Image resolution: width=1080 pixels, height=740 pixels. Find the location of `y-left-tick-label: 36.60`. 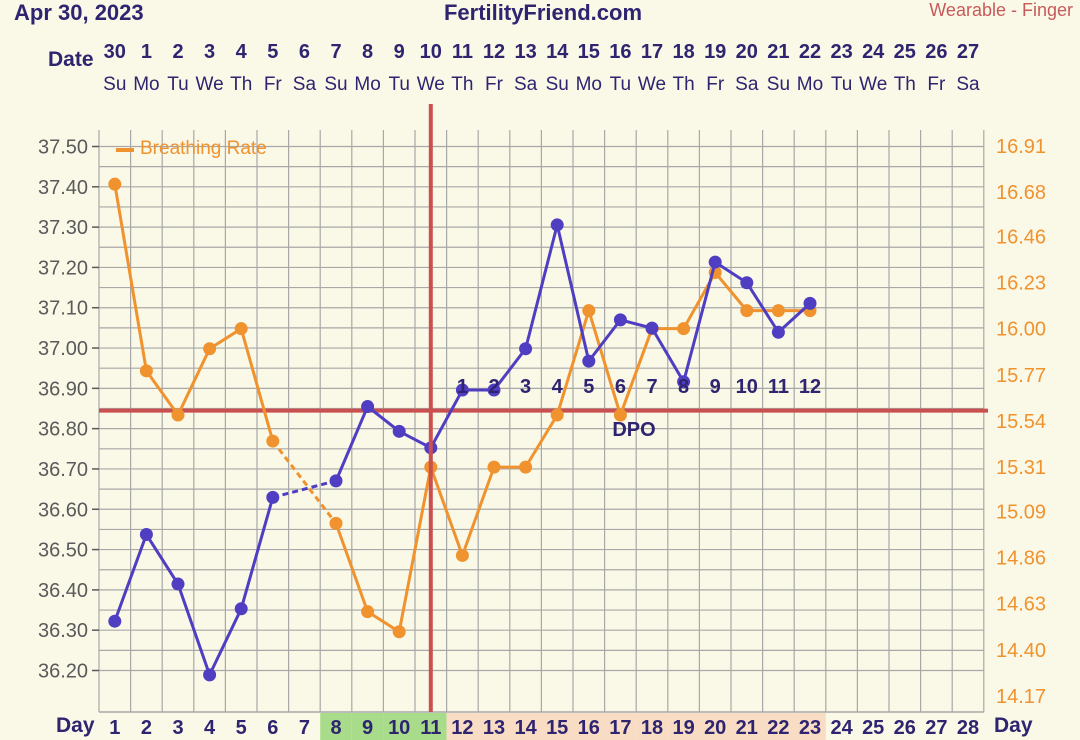

y-left-tick-label: 36.60 is located at coordinates (63, 510).